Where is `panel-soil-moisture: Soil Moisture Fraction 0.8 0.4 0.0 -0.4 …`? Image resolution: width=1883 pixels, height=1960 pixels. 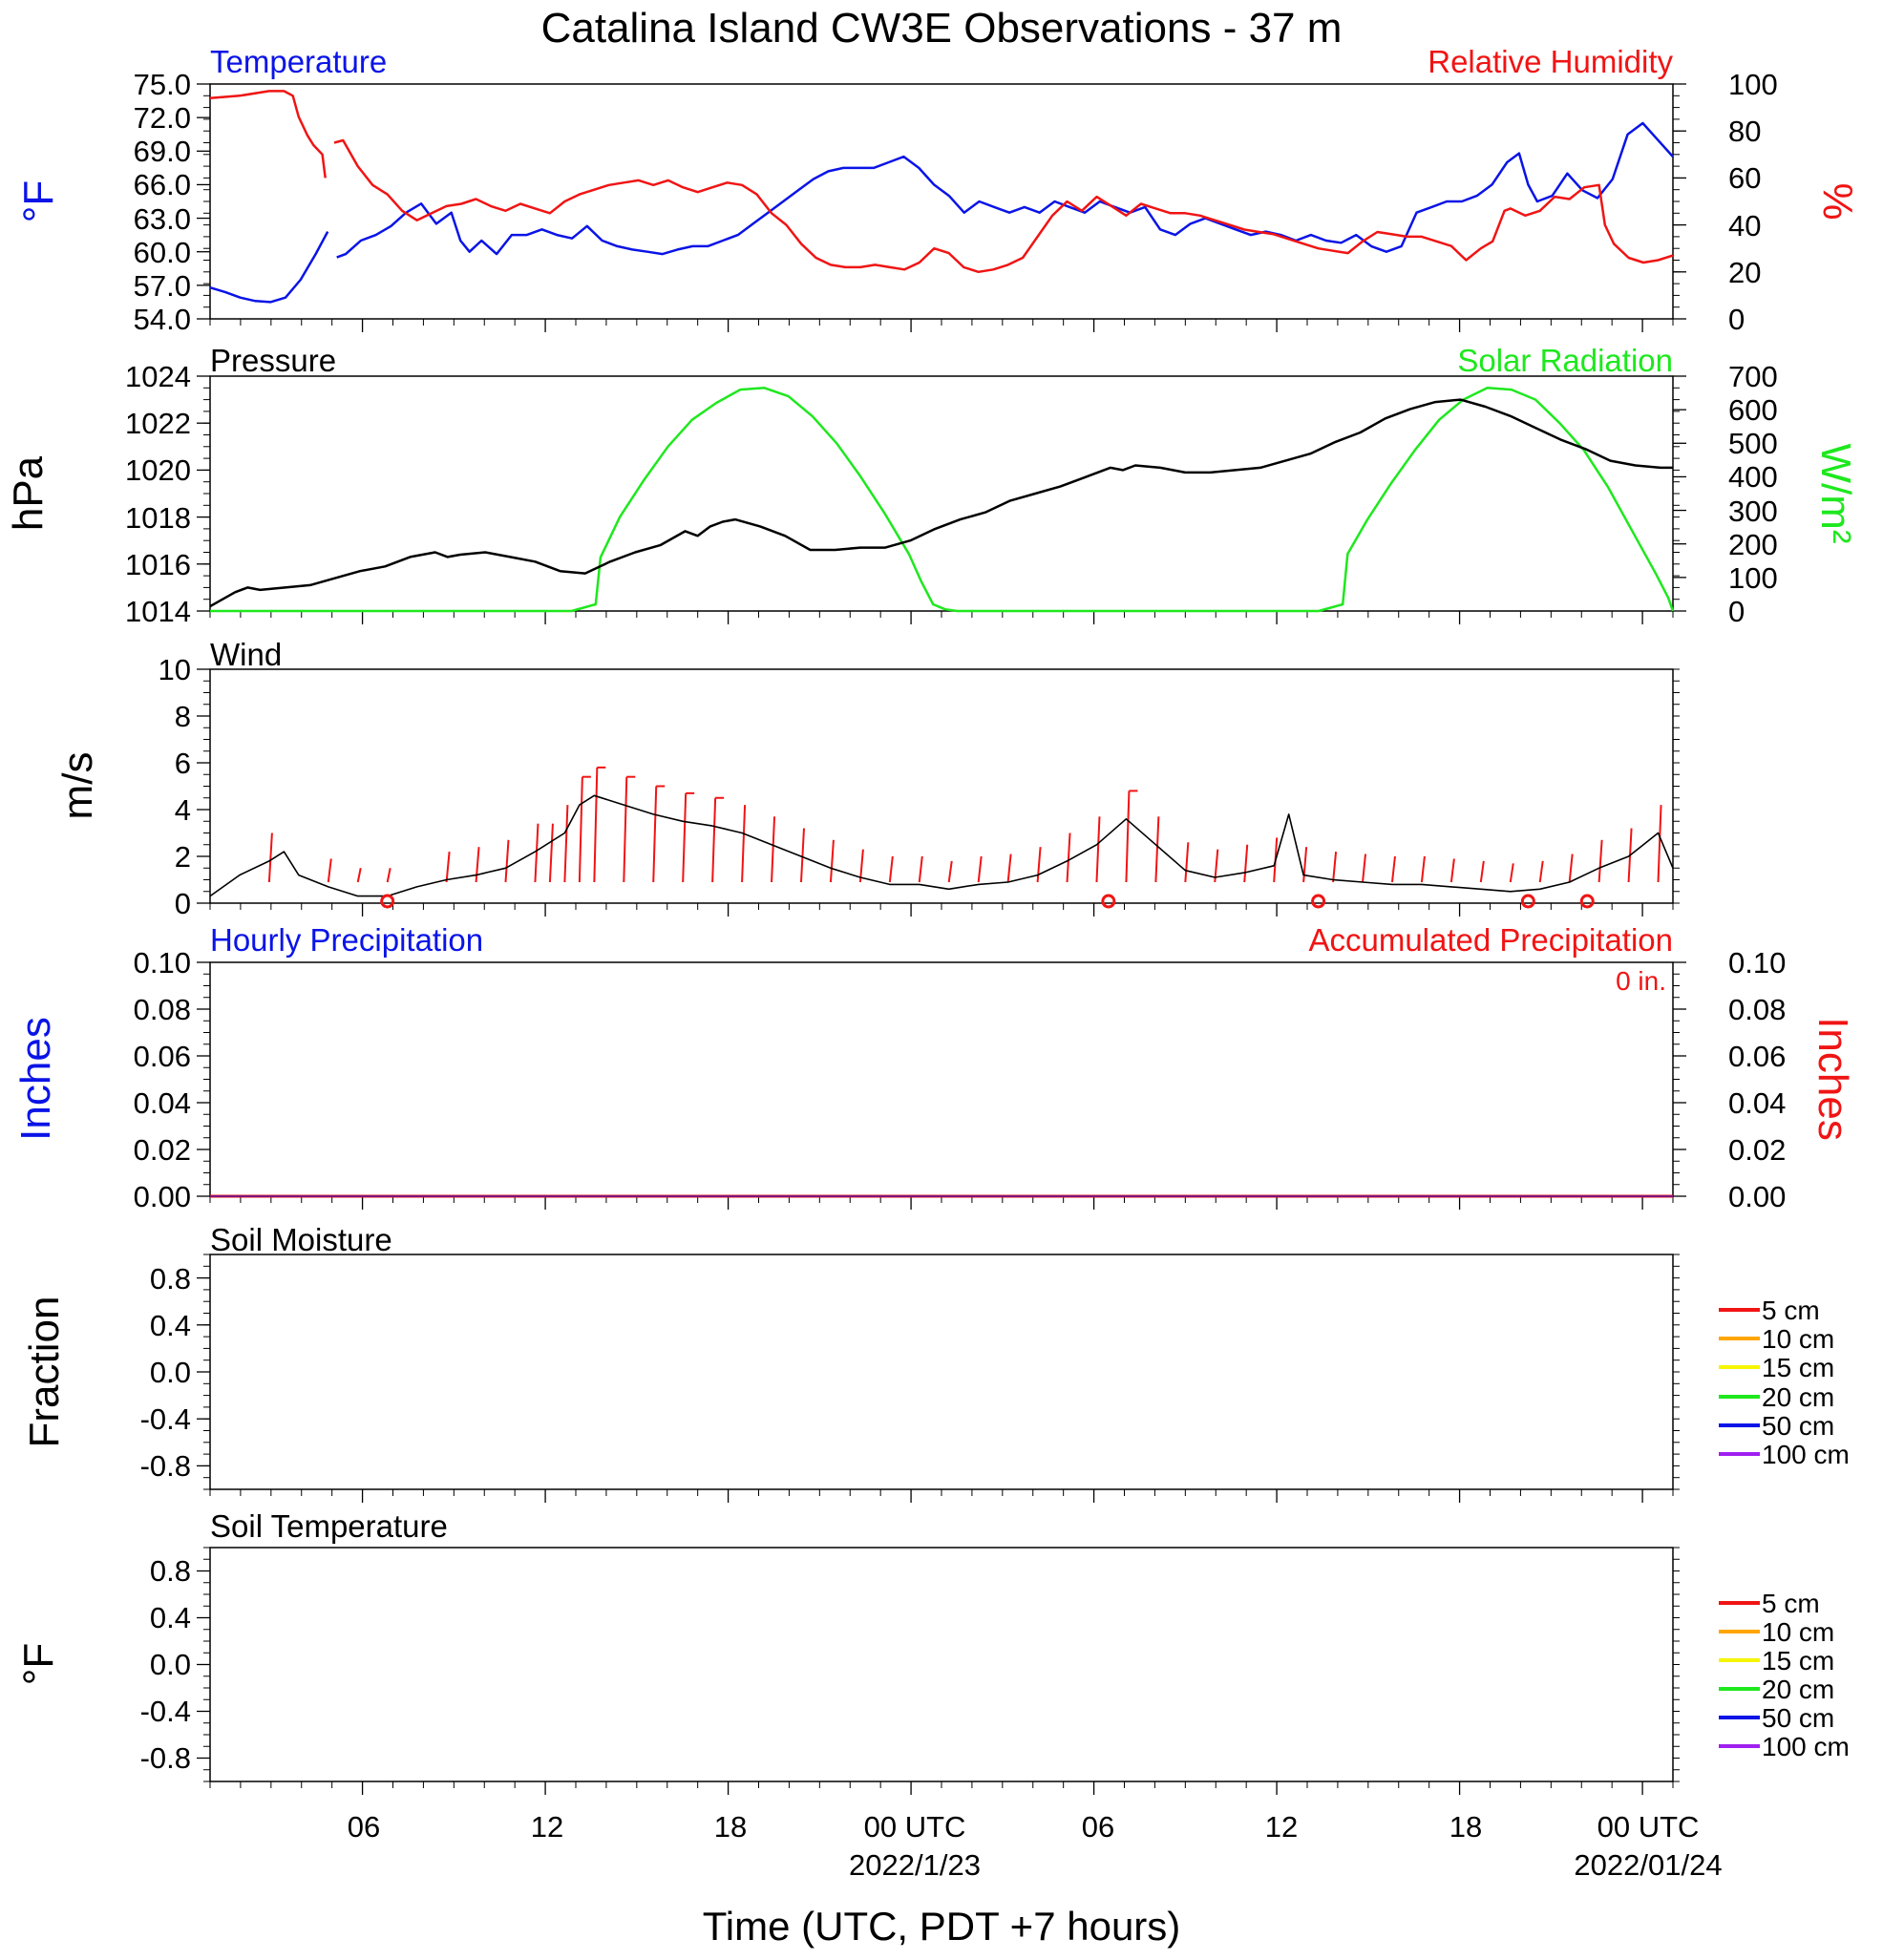
panel-soil-moisture: Soil Moisture Fraction 0.8 0.4 0.0 -0.4 … is located at coordinates (935, 1356).